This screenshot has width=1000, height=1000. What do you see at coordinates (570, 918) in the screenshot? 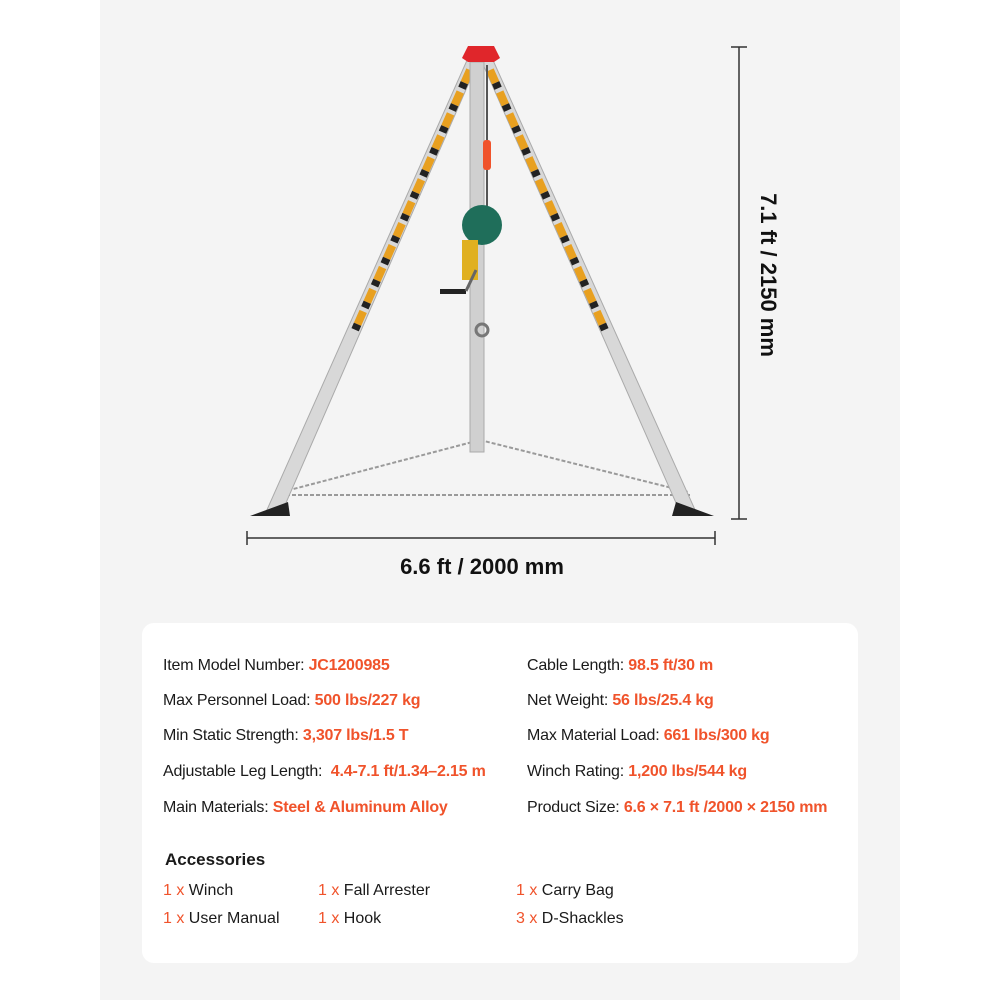
I see `accessory-item: 3 x D-Shackles` at bounding box center [570, 918].